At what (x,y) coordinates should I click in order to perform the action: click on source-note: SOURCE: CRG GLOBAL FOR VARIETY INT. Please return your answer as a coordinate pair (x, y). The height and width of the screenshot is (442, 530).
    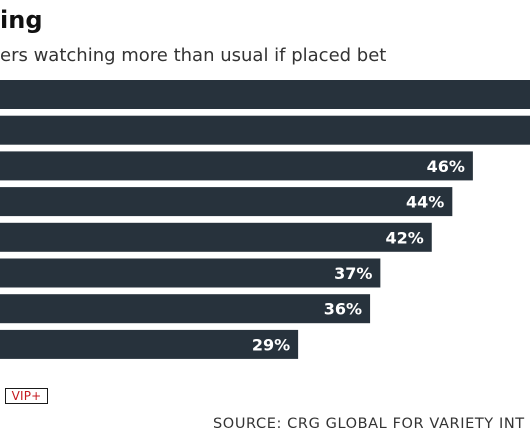
    Looking at the image, I should click on (369, 424).